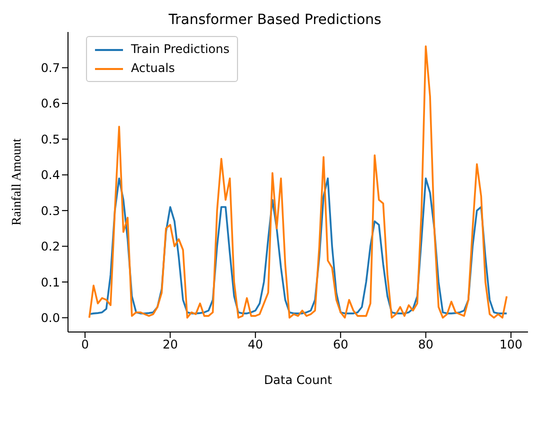 Image resolution: width=550 pixels, height=444 pixels. What do you see at coordinates (50, 317) in the screenshot?
I see `y-tick-label: 0.0` at bounding box center [50, 317].